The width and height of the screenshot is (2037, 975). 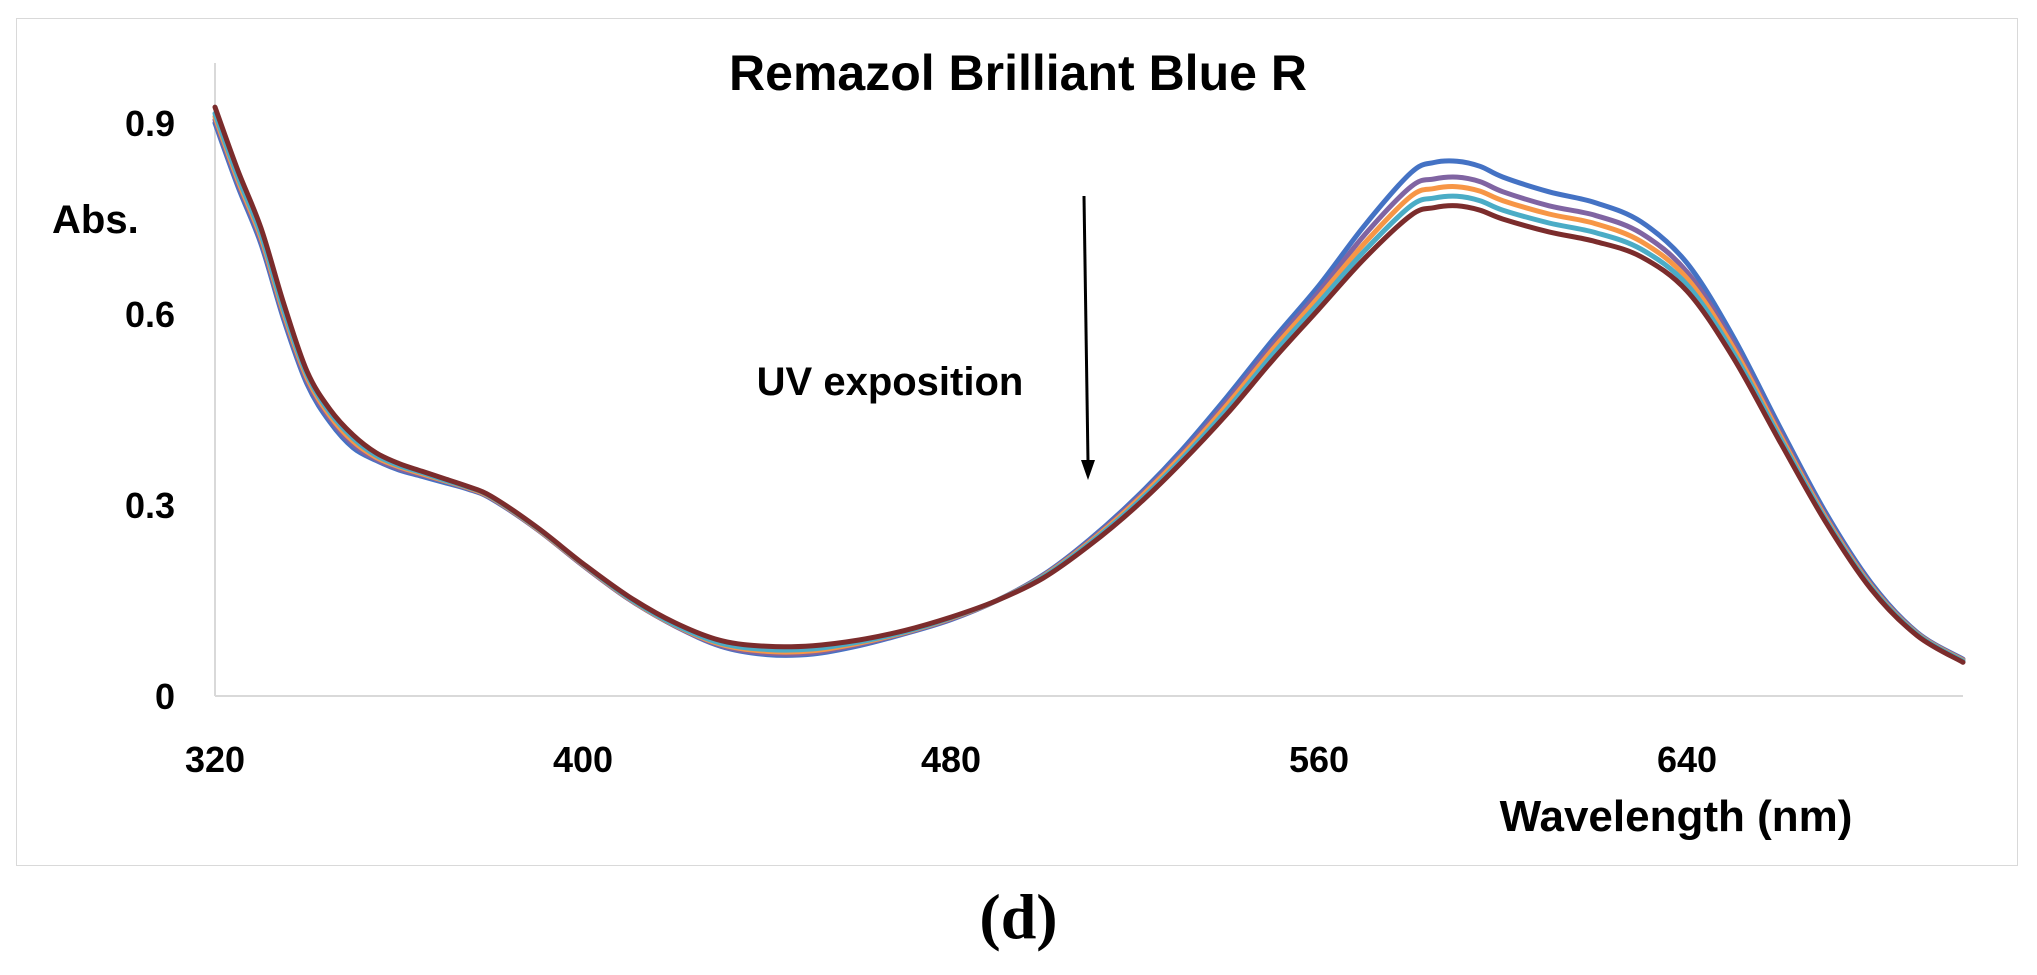 I want to click on x-tick-label: 640, so click(x=1687, y=759).